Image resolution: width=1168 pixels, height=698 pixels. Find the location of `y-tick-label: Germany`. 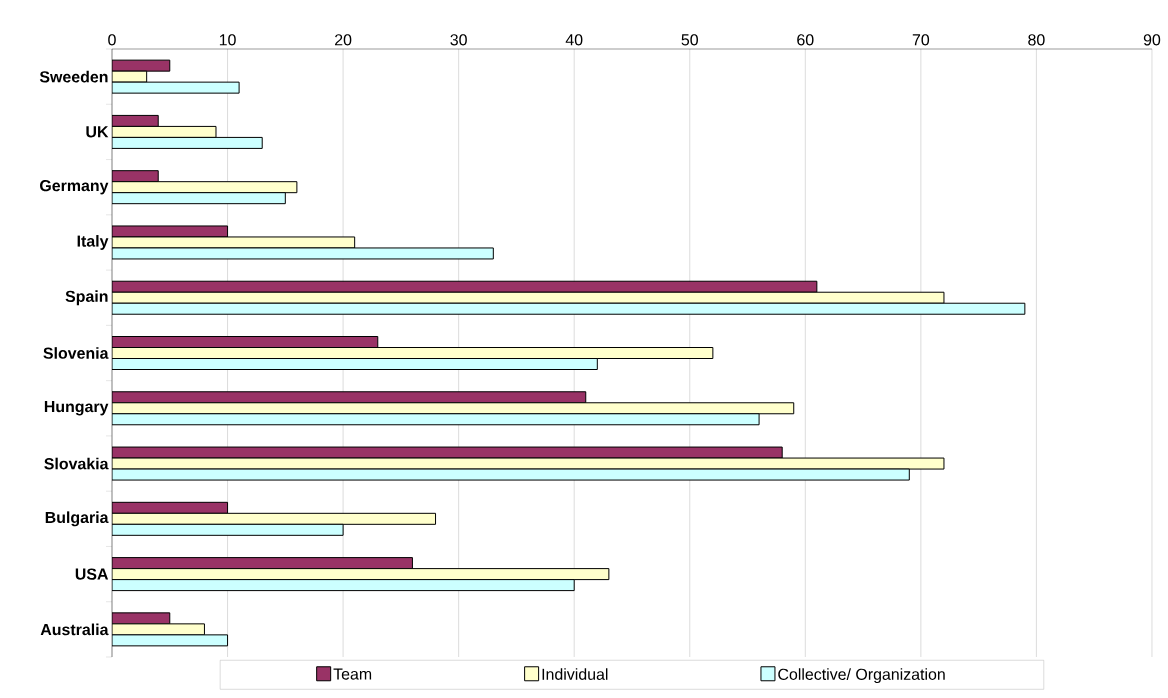

y-tick-label: Germany is located at coordinates (74, 187).